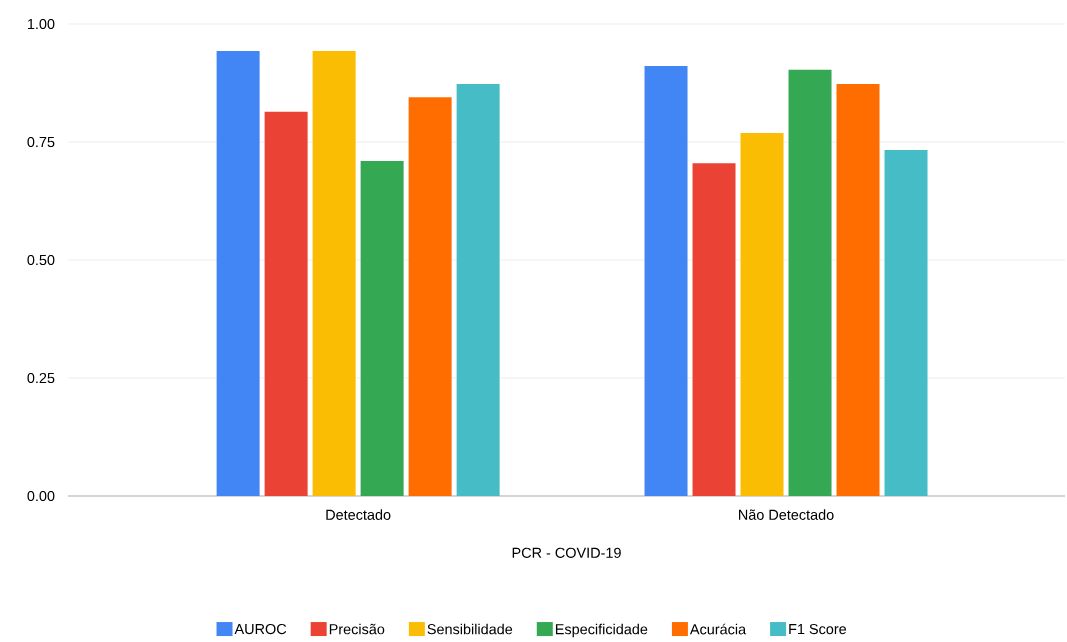  What do you see at coordinates (41, 496) in the screenshot?
I see `y-tick-label: 0.00` at bounding box center [41, 496].